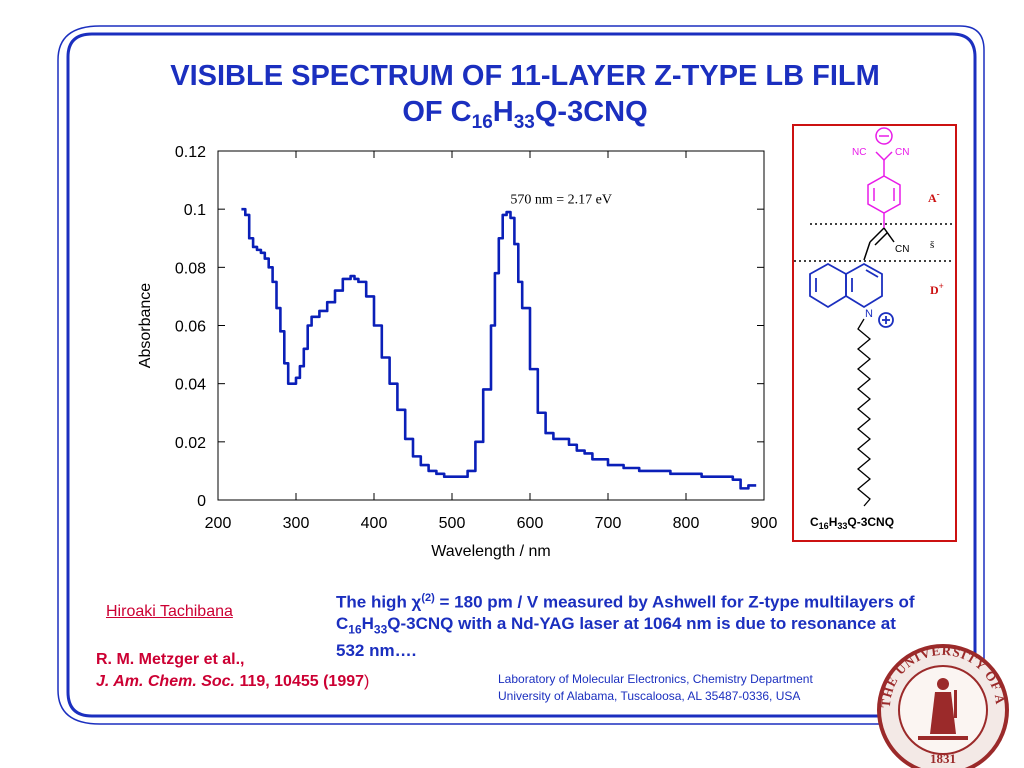 Image resolution: width=1024 pixels, height=768 pixels. I want to click on x-tick-label: 600, so click(530, 523).